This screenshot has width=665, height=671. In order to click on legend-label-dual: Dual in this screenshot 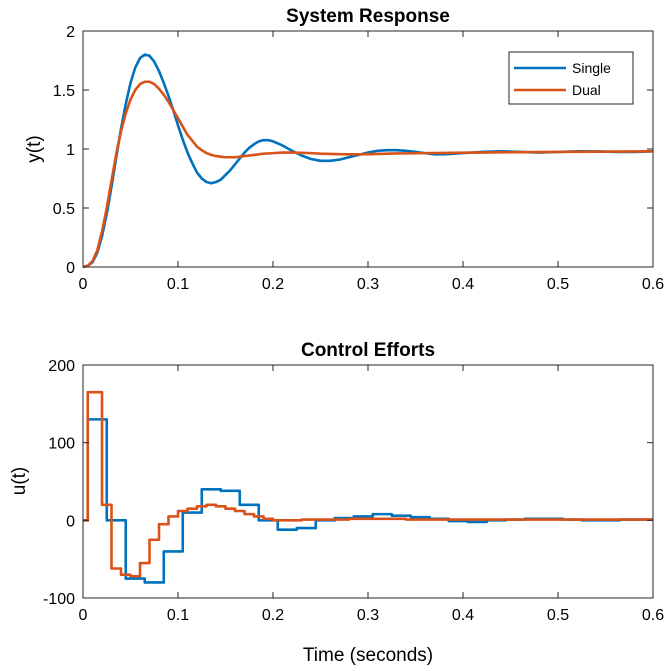, I will do `click(586, 90)`.